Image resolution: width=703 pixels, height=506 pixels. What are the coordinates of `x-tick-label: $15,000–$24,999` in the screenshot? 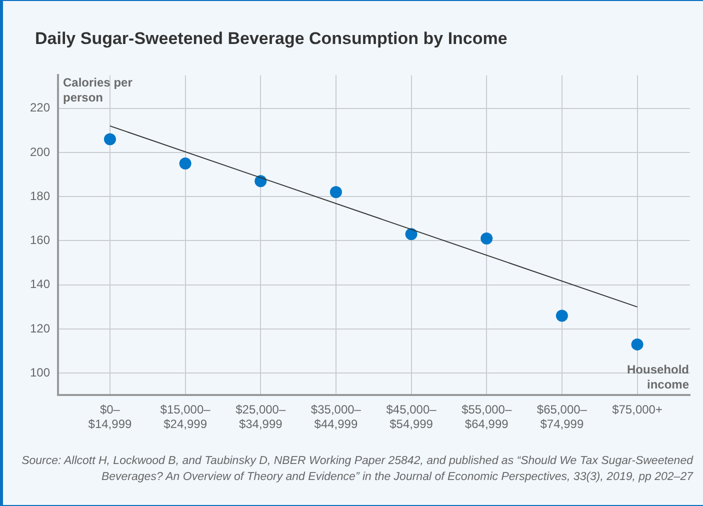 It's located at (185, 417).